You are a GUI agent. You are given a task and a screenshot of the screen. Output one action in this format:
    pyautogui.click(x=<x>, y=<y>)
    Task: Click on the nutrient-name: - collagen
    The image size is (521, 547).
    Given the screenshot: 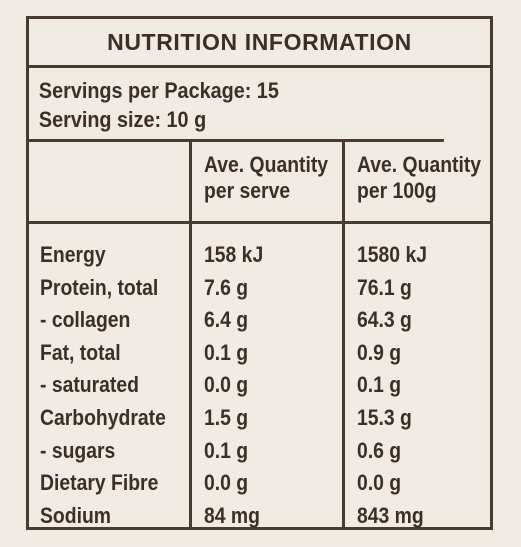 What is the action you would take?
    pyautogui.click(x=85, y=320)
    